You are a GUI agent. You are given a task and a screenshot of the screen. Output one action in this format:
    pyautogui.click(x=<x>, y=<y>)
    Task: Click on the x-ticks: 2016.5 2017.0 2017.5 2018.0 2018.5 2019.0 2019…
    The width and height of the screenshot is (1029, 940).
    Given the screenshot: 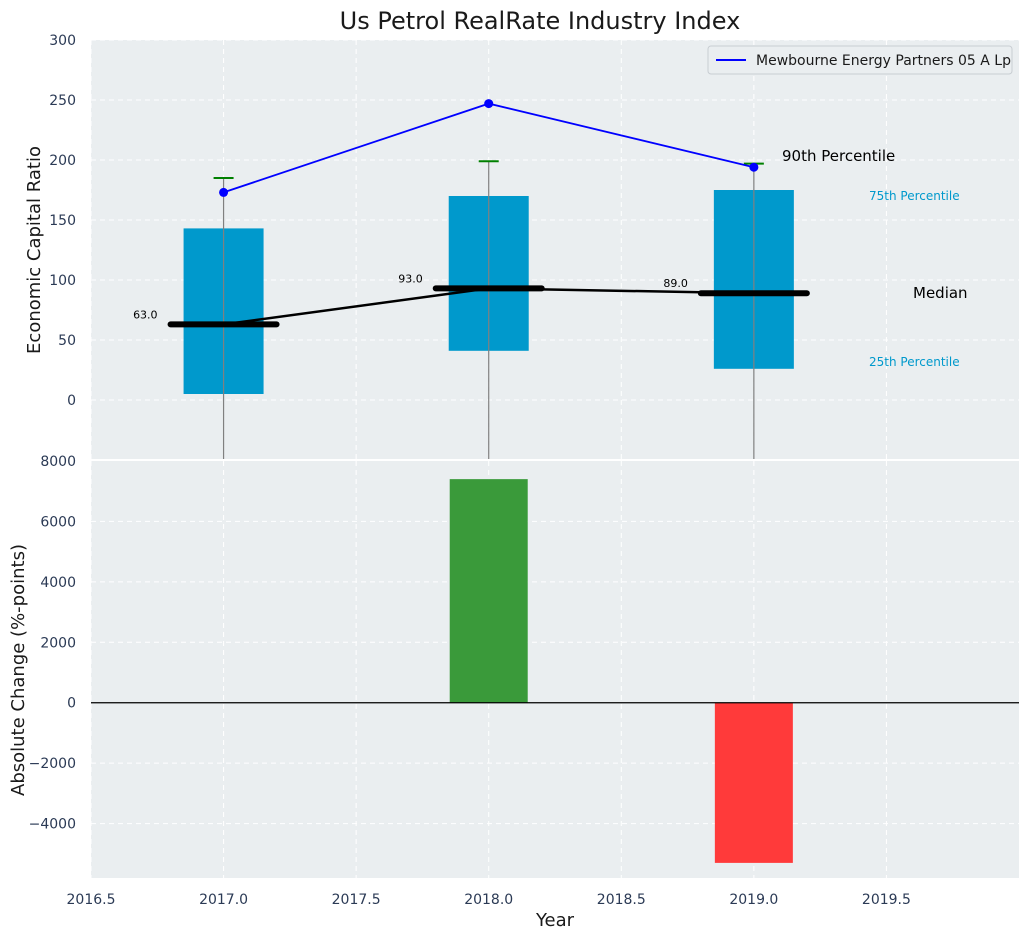 What is the action you would take?
    pyautogui.click(x=489, y=900)
    